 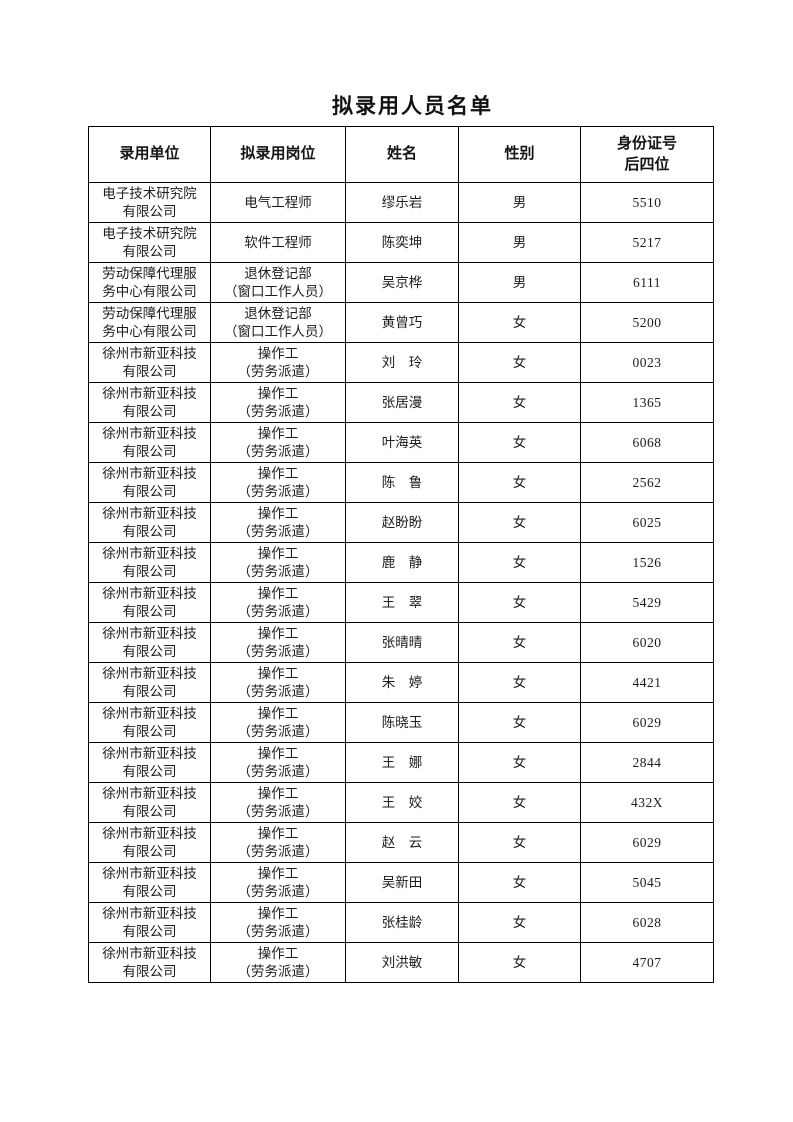 I want to click on table-row: 徐州市新亚科技 有限公司 操作工 （劳务派遣） 张桂龄女 6028, so click(x=401, y=922).